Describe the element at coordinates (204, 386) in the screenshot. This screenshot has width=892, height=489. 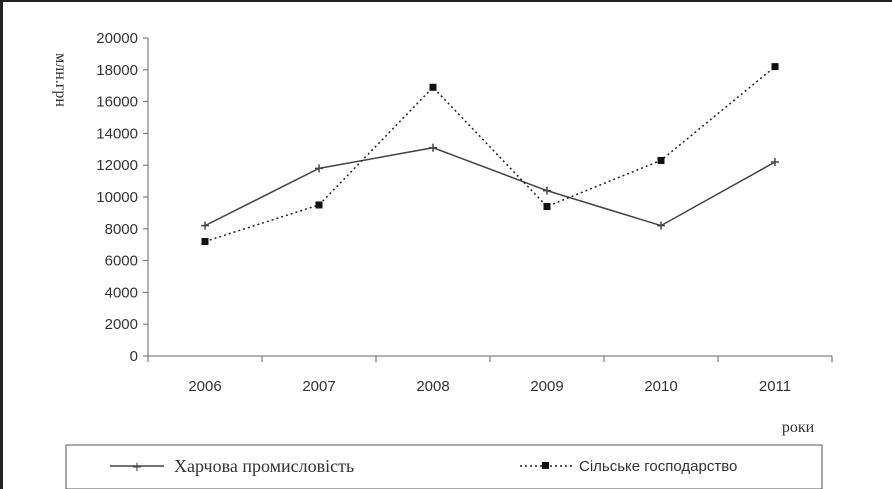
I see `x-tick-label: 2006` at that location.